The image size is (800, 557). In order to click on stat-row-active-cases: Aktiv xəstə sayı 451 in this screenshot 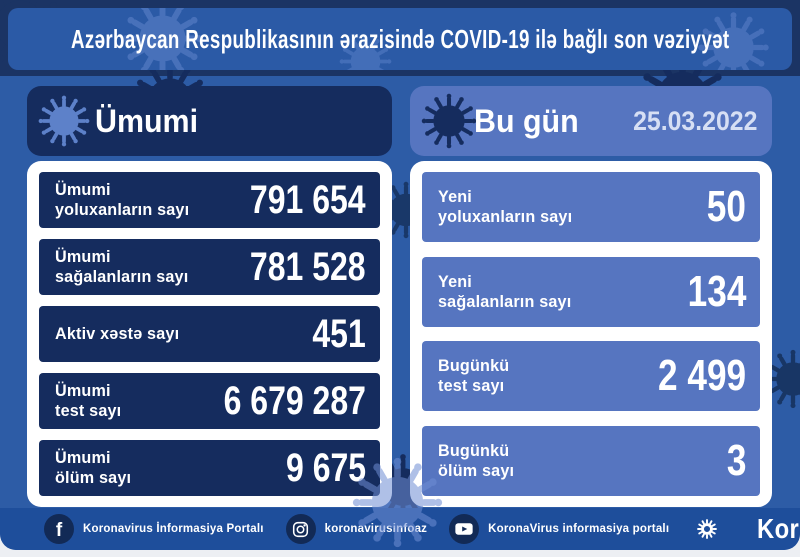, I will do `click(209, 334)`.